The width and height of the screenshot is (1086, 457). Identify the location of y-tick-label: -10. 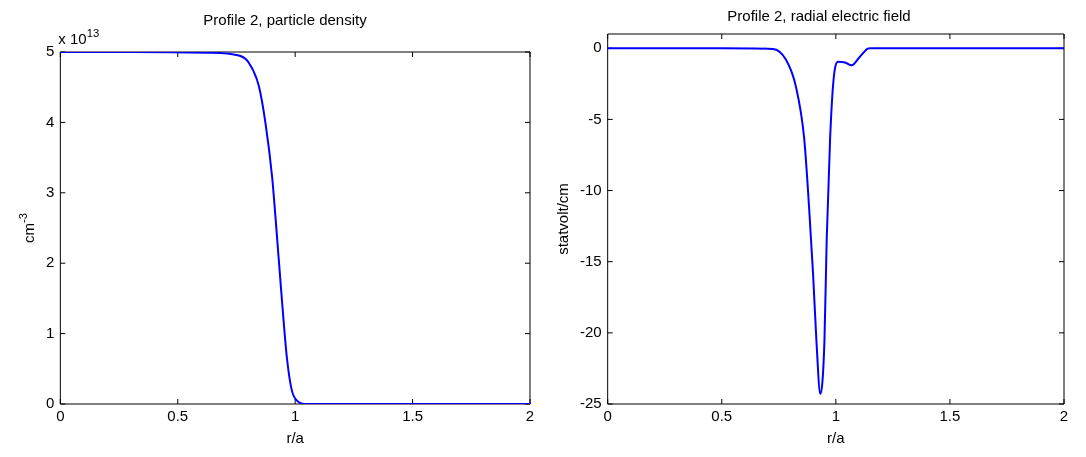
(590, 189).